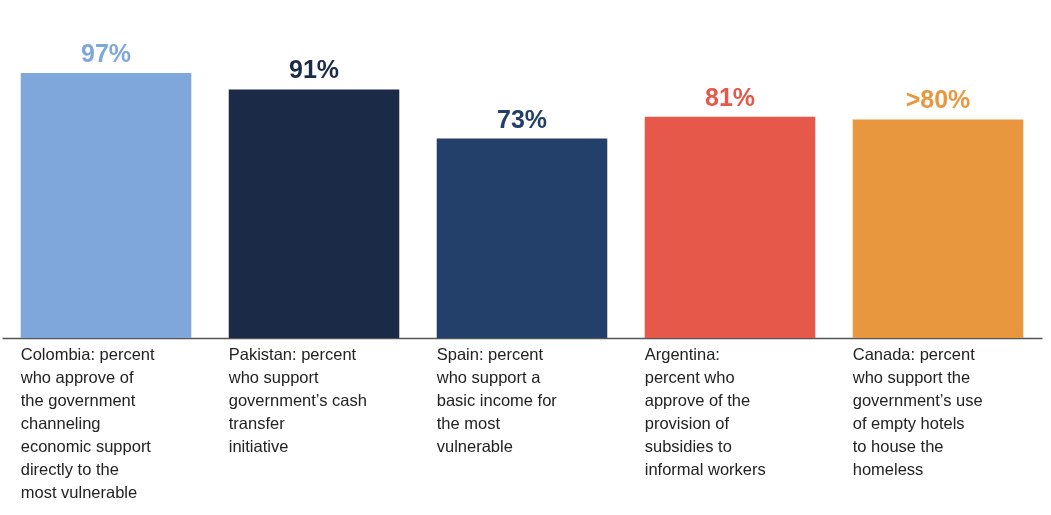 Image resolution: width=1051 pixels, height=515 pixels. I want to click on data-label: 73%, so click(522, 118).